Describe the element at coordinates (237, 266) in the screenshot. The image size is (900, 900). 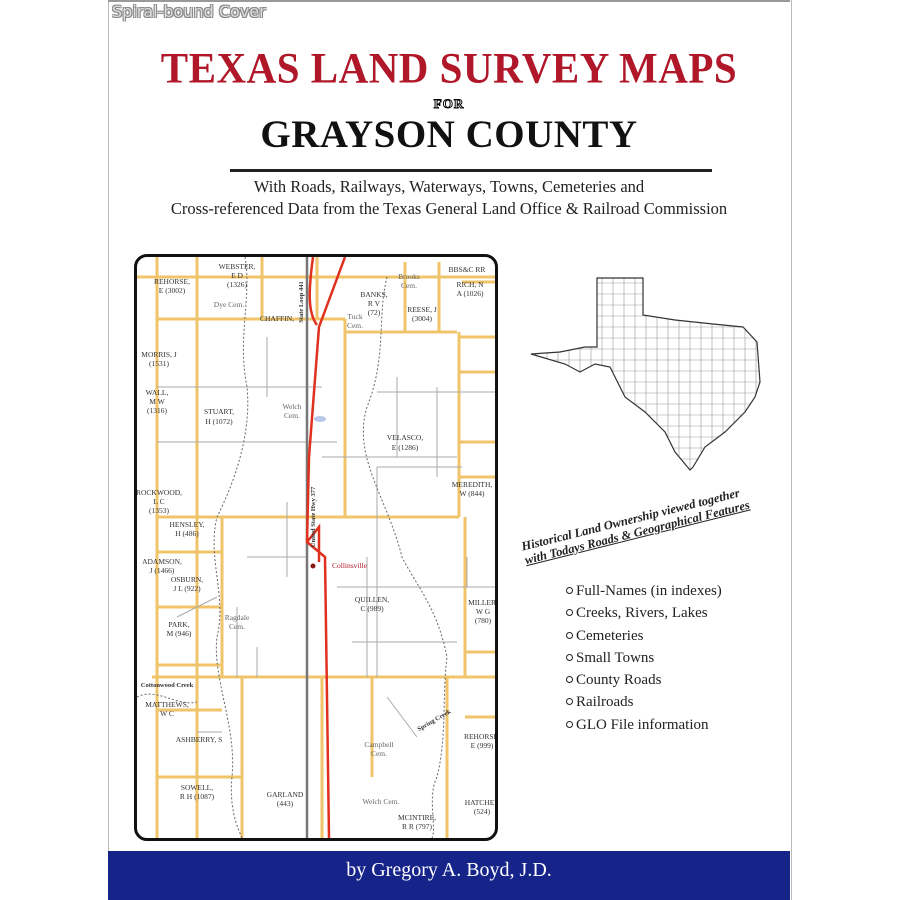
I see `map-label: WEBSTER,` at that location.